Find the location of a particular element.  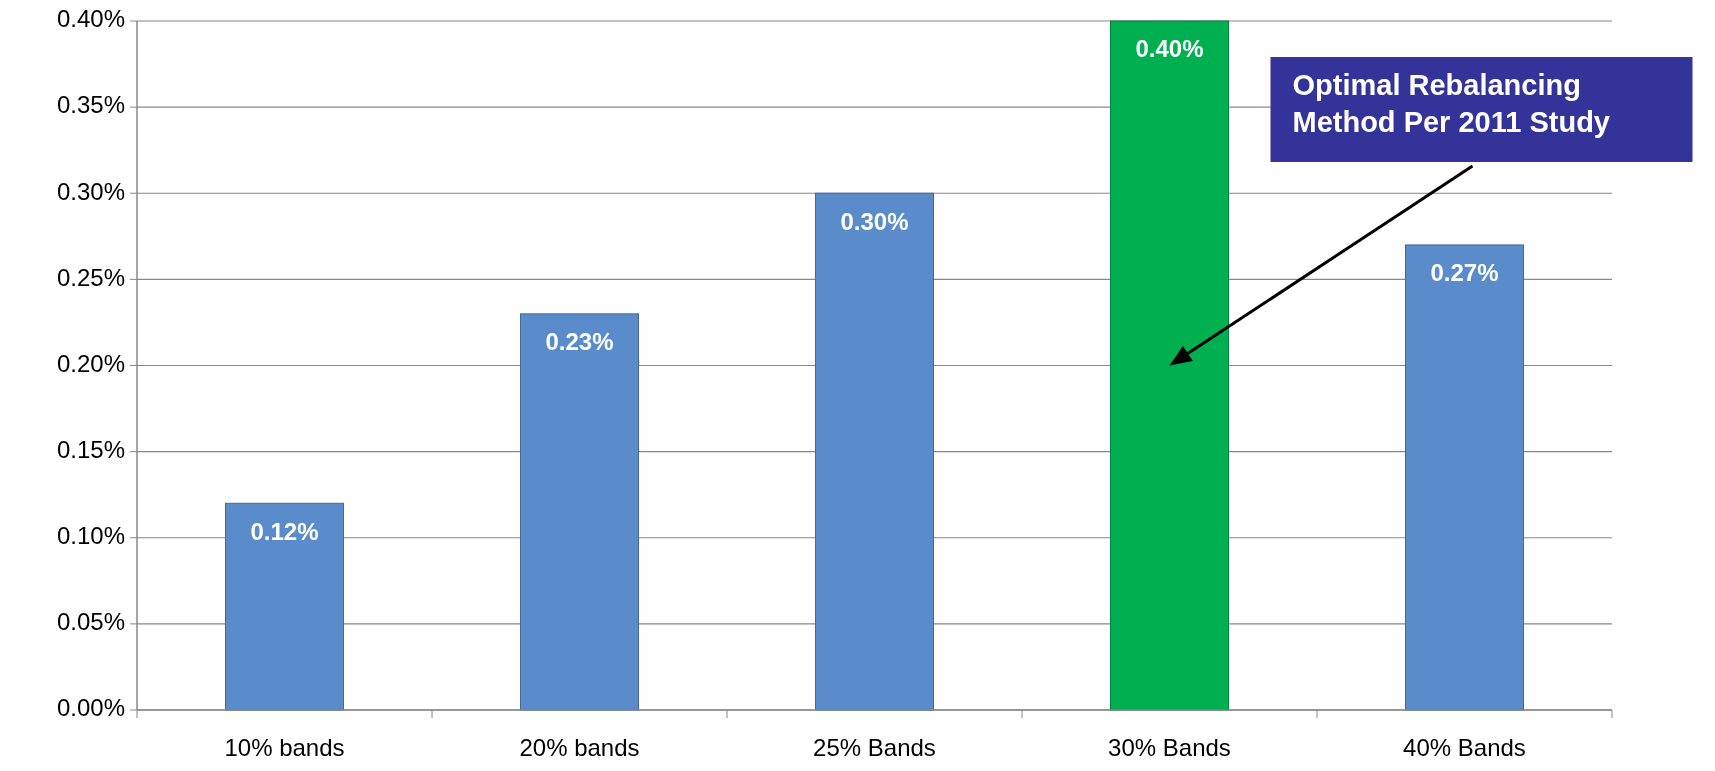

y-tick-label: 0.20% is located at coordinates (90, 363).